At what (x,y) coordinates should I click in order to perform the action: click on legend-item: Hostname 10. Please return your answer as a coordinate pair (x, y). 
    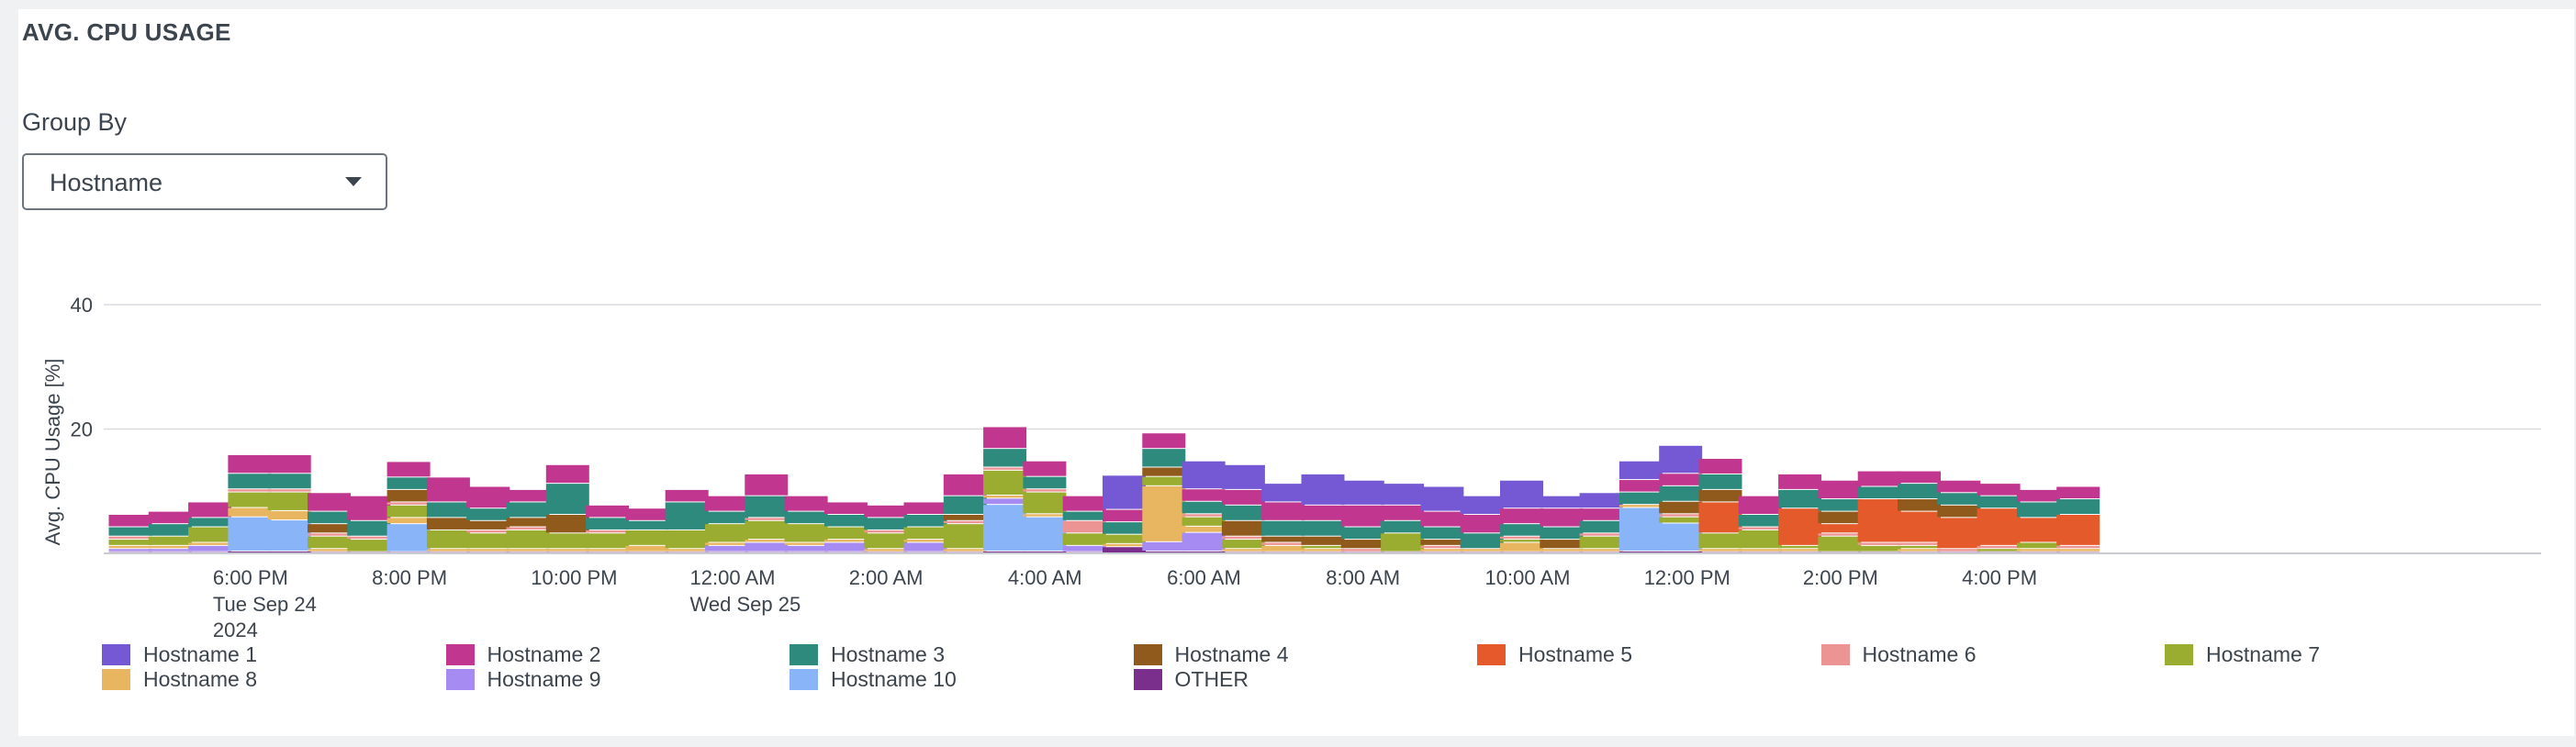
    Looking at the image, I should click on (873, 679).